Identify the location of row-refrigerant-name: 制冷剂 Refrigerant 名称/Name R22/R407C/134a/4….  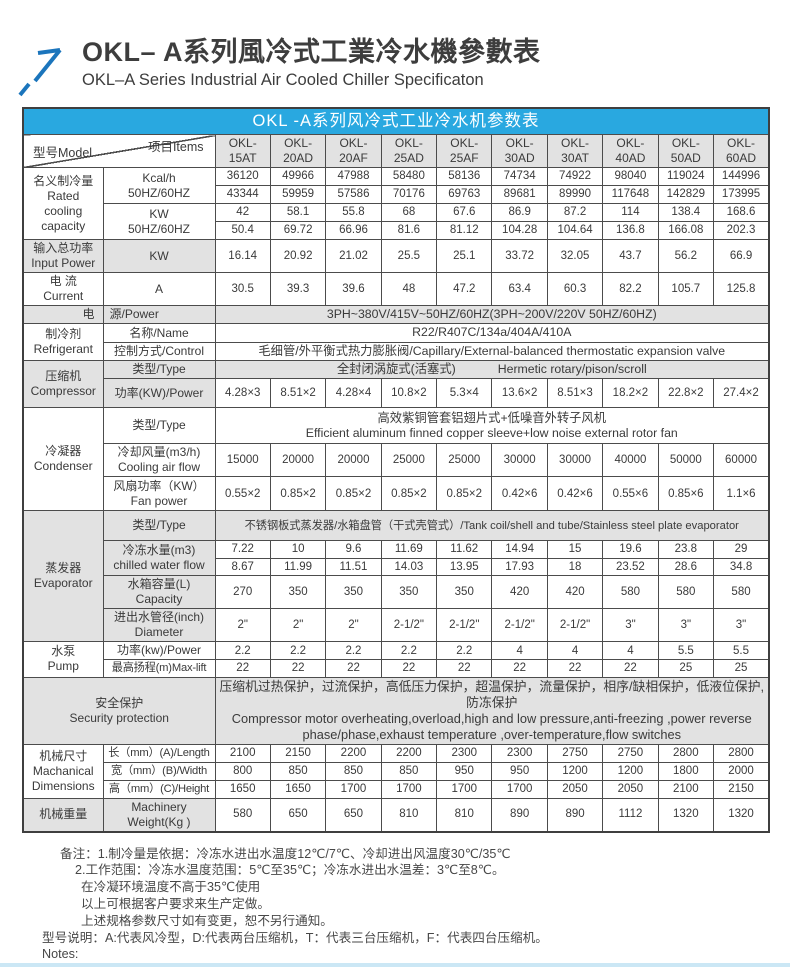
(396, 342).